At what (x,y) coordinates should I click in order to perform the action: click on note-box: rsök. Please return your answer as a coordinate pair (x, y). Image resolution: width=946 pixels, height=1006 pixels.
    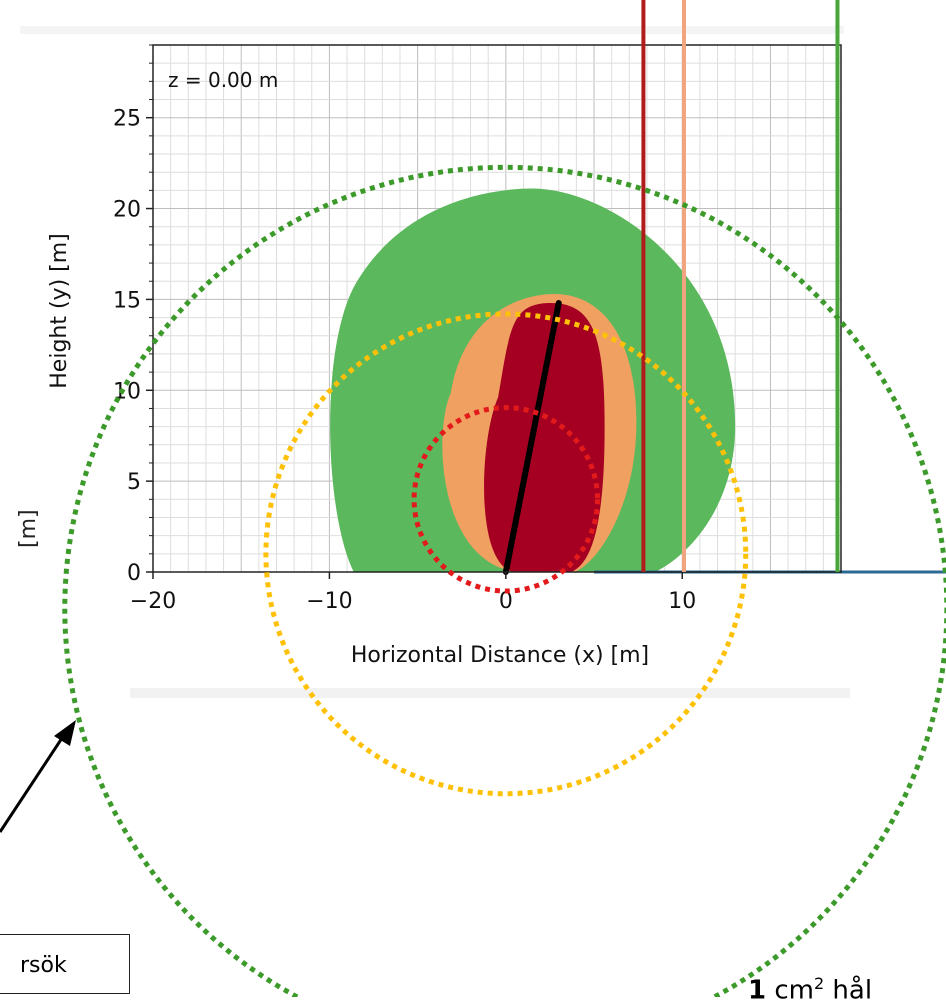
    Looking at the image, I should click on (65, 964).